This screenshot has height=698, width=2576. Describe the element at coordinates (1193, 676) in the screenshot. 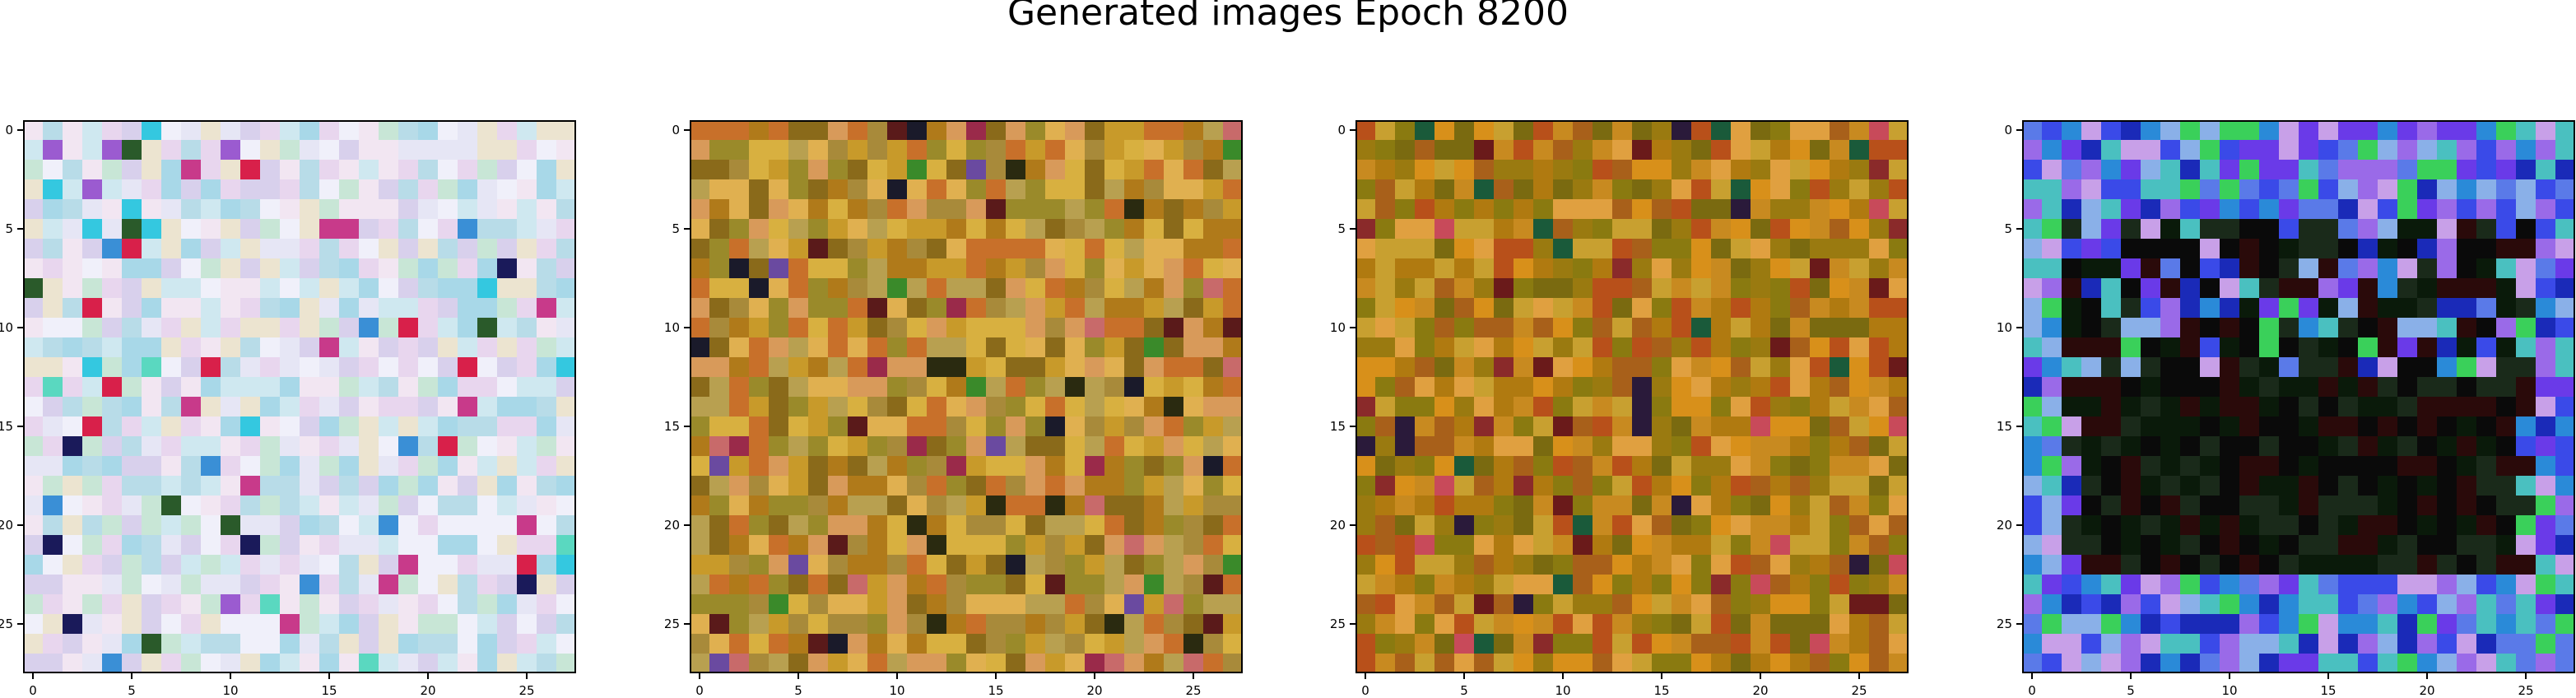

I see `x-tick-mark` at that location.